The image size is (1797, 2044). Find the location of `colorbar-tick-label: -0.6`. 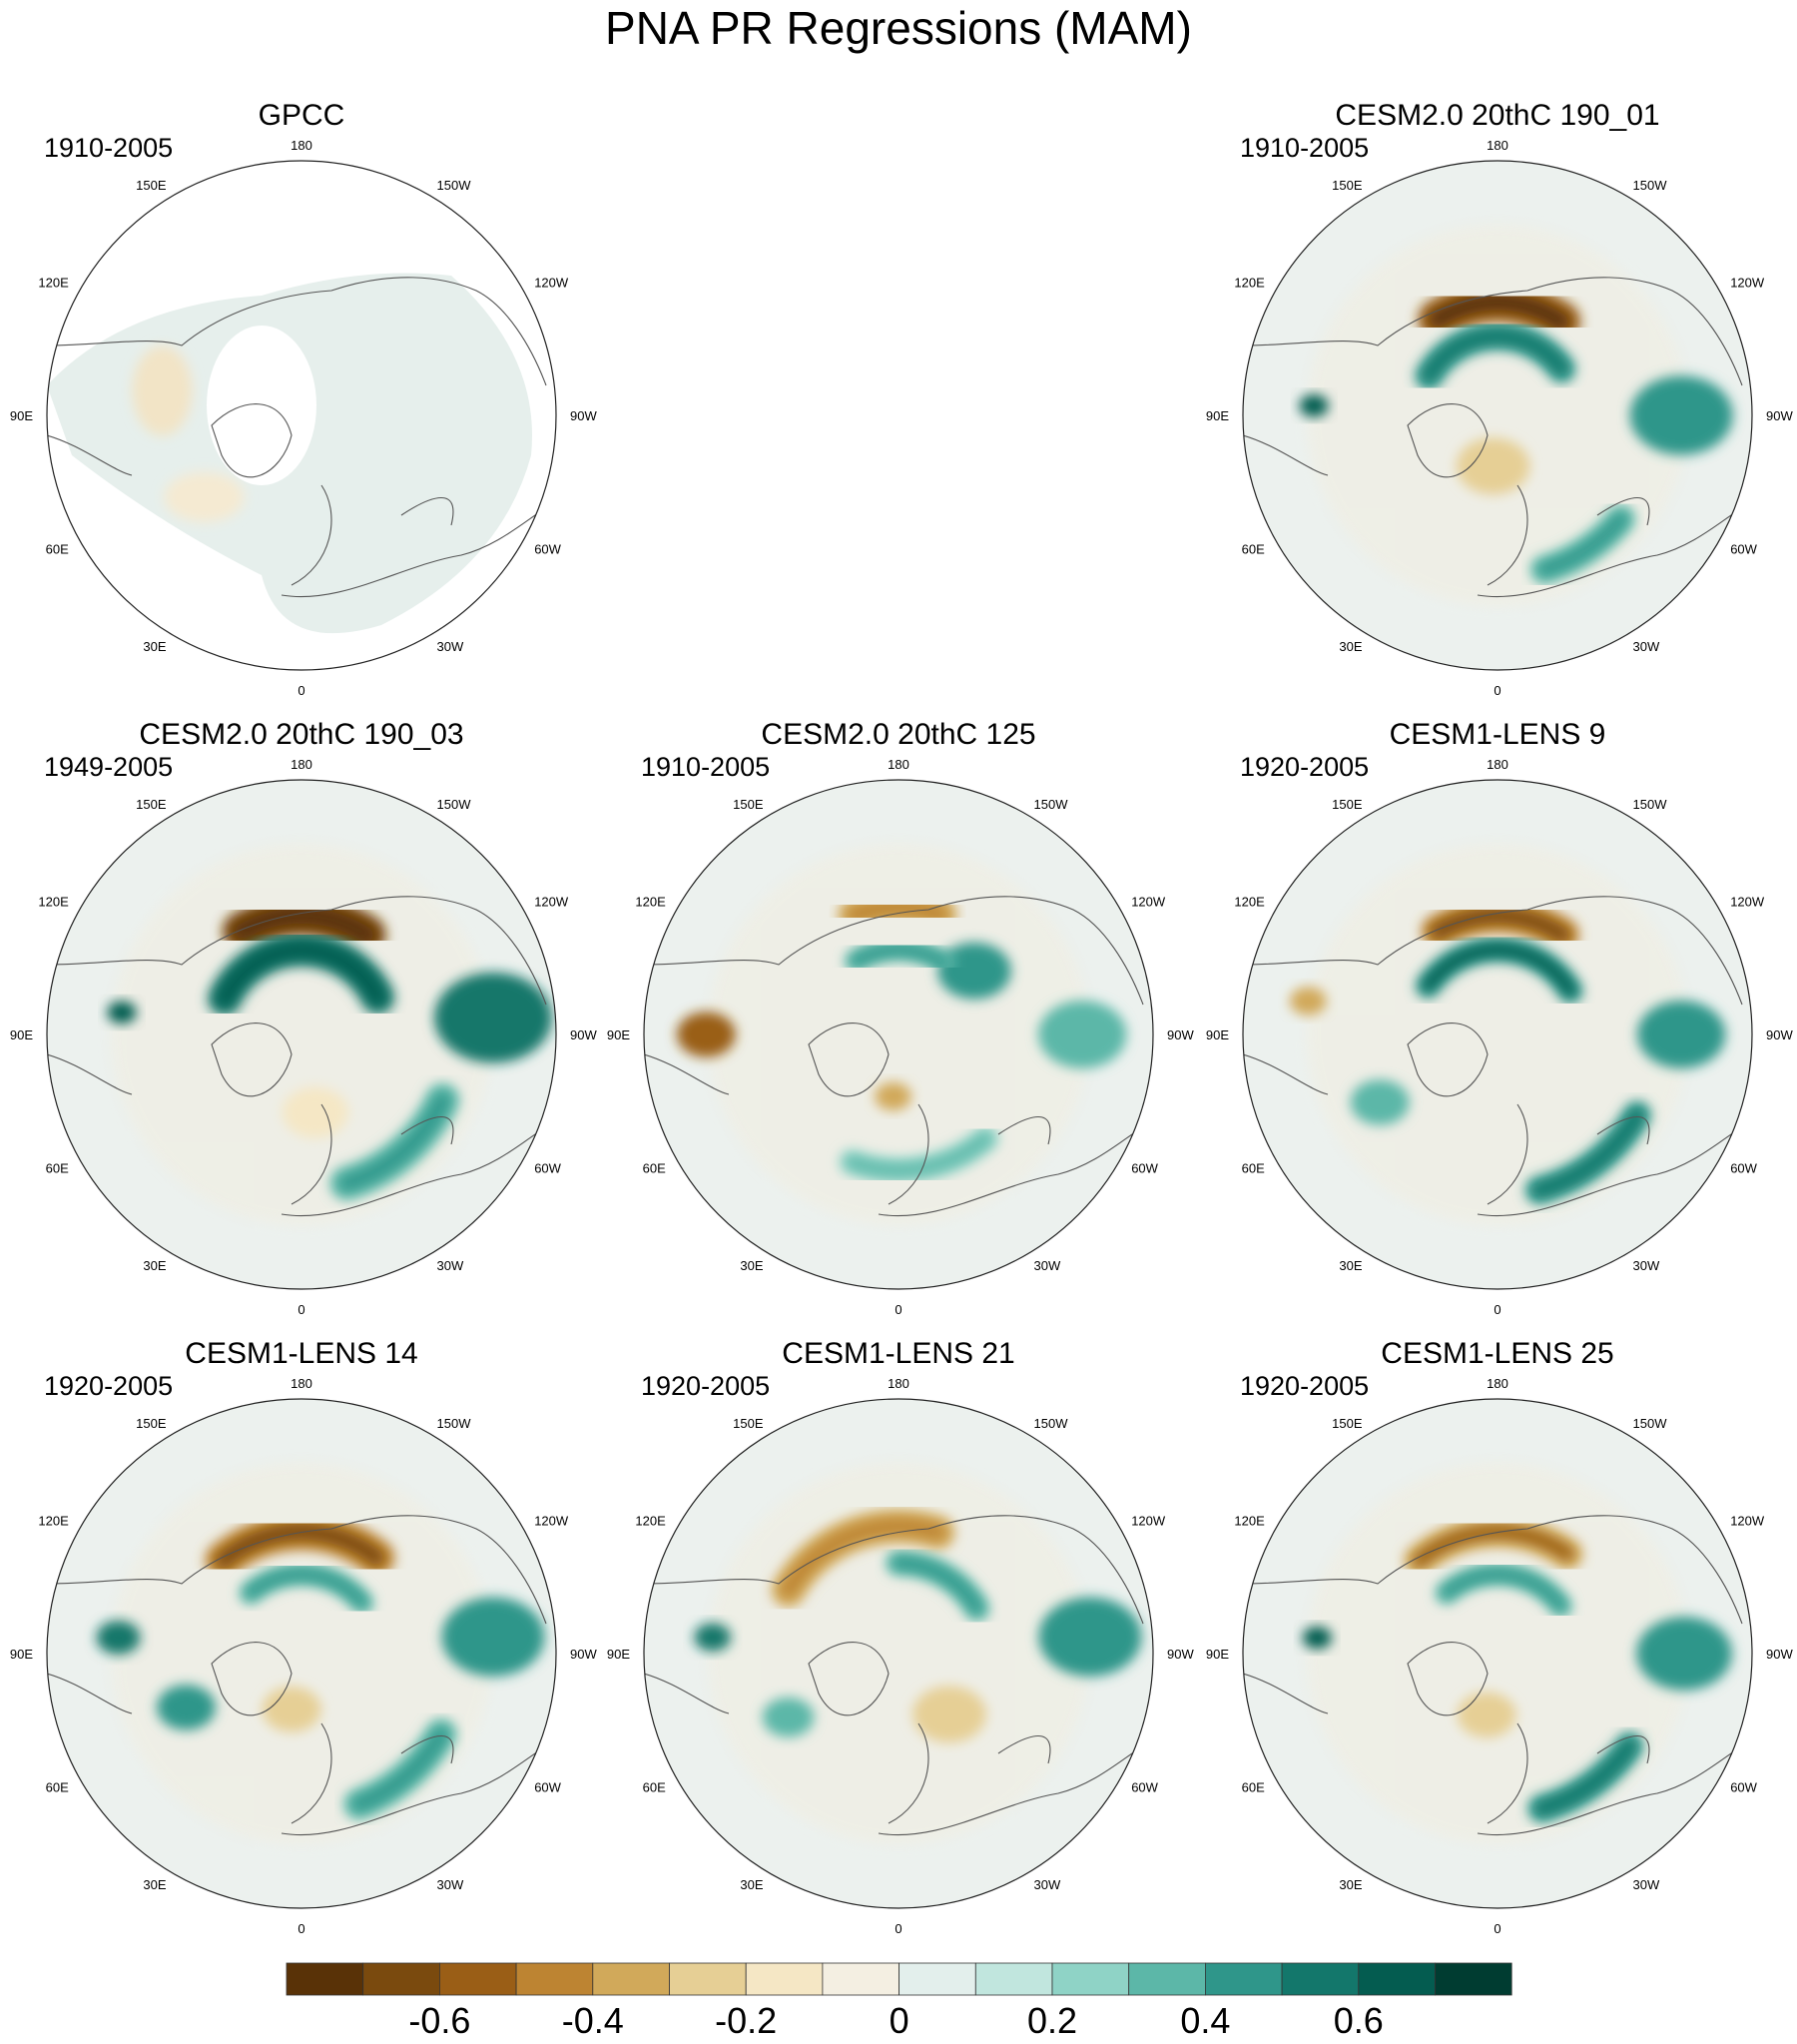

colorbar-tick-label: -0.6 is located at coordinates (439, 2020).